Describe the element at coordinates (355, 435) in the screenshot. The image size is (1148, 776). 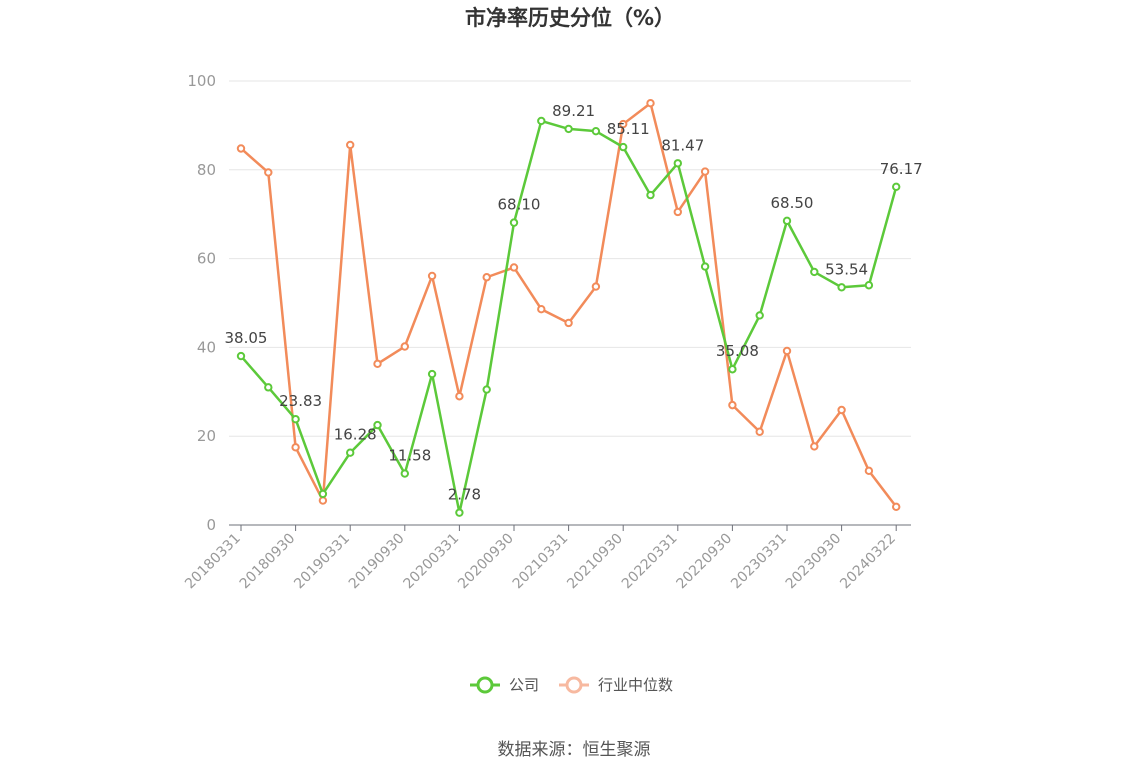
I see `data-label: 16.28` at that location.